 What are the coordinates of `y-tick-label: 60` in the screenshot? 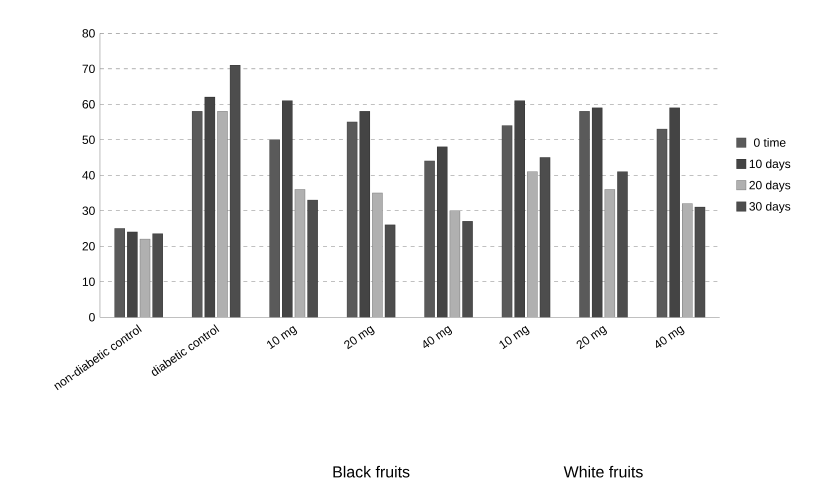 It's located at (88, 104).